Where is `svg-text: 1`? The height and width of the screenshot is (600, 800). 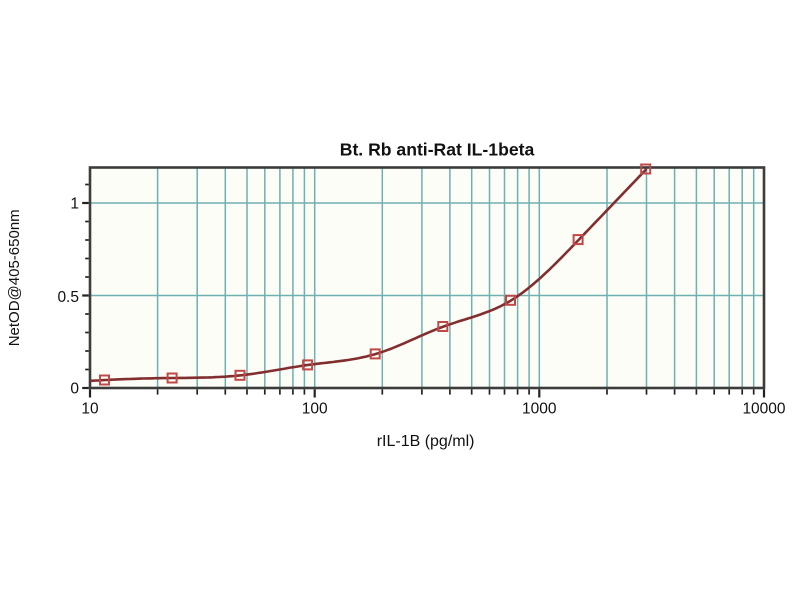
svg-text: 1 is located at coordinates (74, 203).